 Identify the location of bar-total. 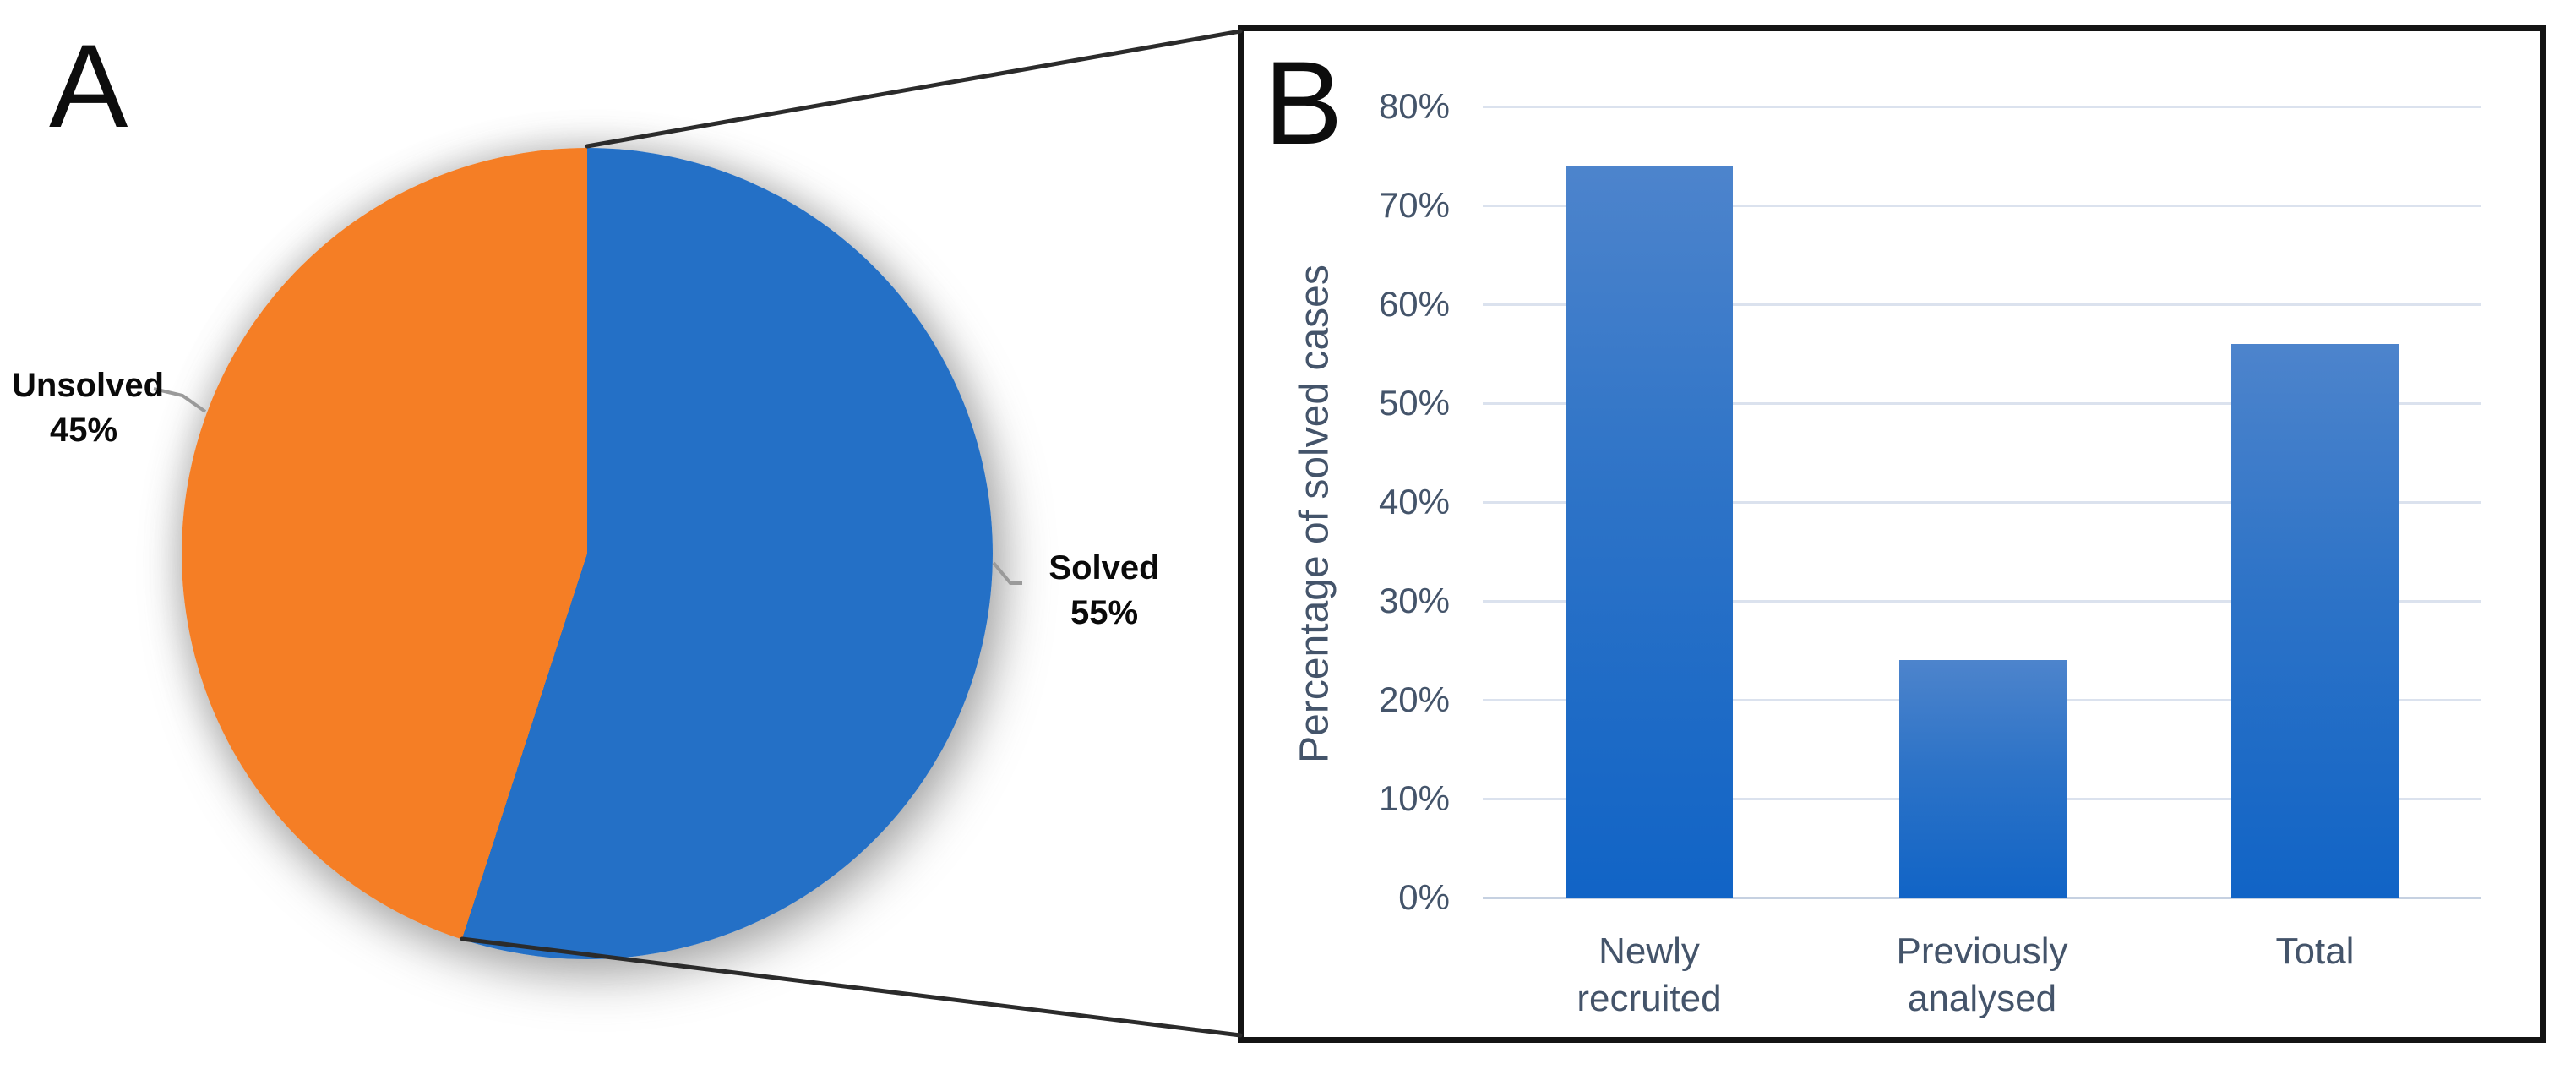
(2315, 620).